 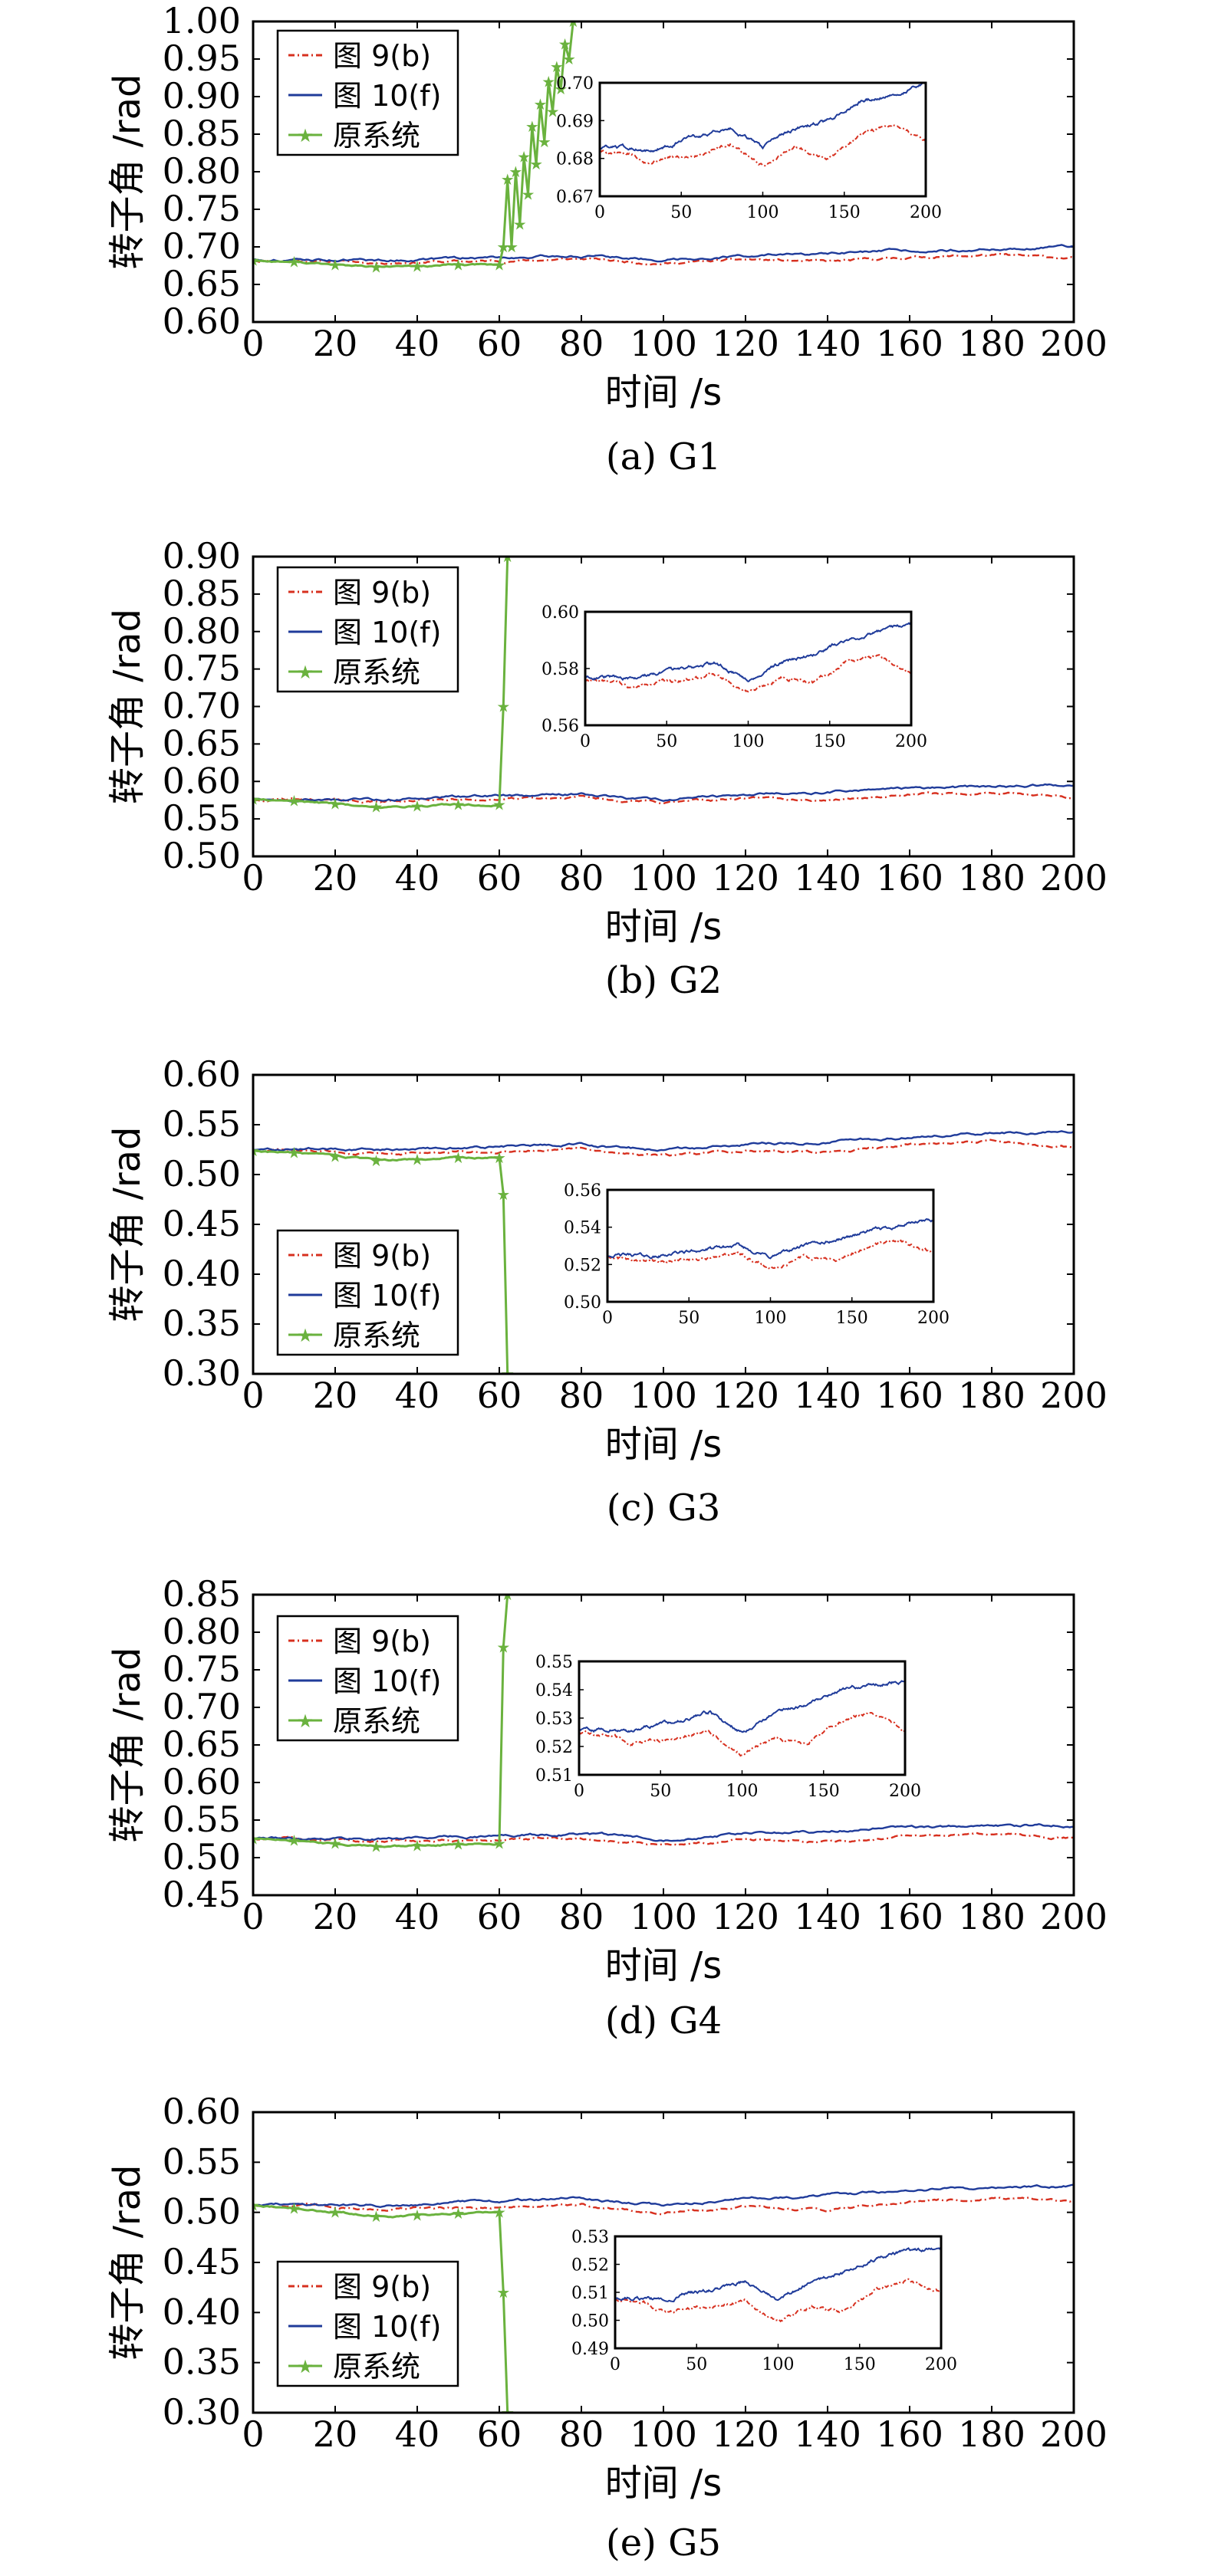 I want to click on inset: 0 50 100 150 200 0.56 0.58 0.60, so click(x=734, y=677).